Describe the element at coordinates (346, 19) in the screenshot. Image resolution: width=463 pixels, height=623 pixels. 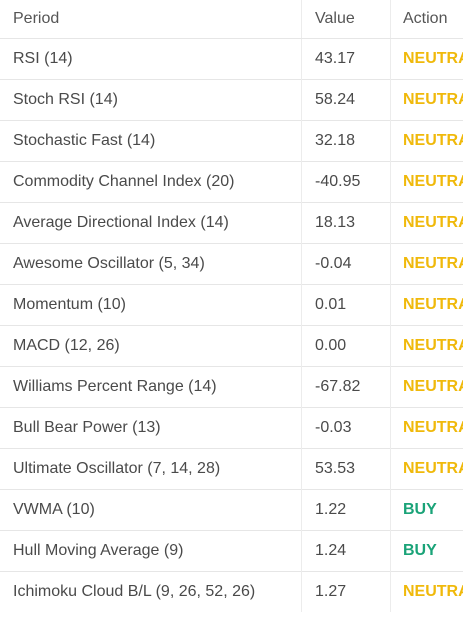
I see `header-value: Value` at that location.